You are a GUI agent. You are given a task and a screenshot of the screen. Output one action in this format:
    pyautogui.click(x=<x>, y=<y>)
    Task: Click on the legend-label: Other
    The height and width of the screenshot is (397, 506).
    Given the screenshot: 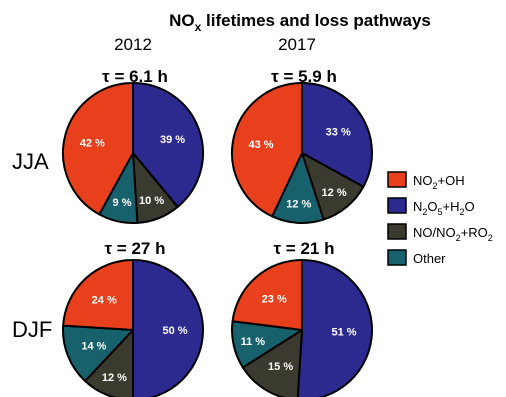 What is the action you would take?
    pyautogui.click(x=429, y=258)
    